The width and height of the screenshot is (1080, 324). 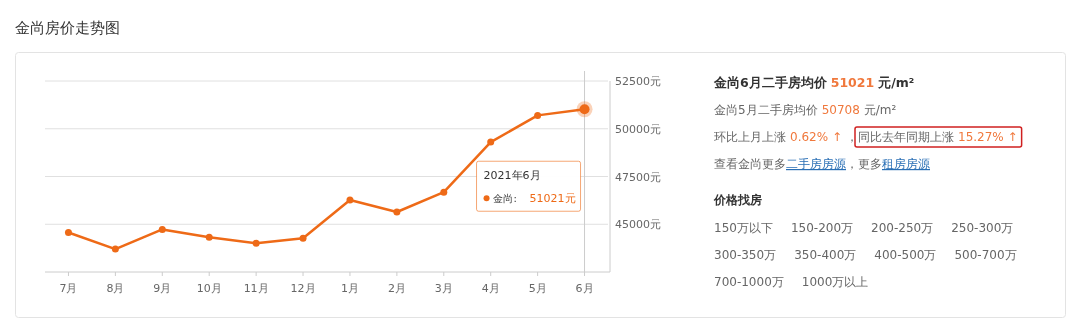 What do you see at coordinates (638, 129) in the screenshot?
I see `y-tick-label: 50000元` at bounding box center [638, 129].